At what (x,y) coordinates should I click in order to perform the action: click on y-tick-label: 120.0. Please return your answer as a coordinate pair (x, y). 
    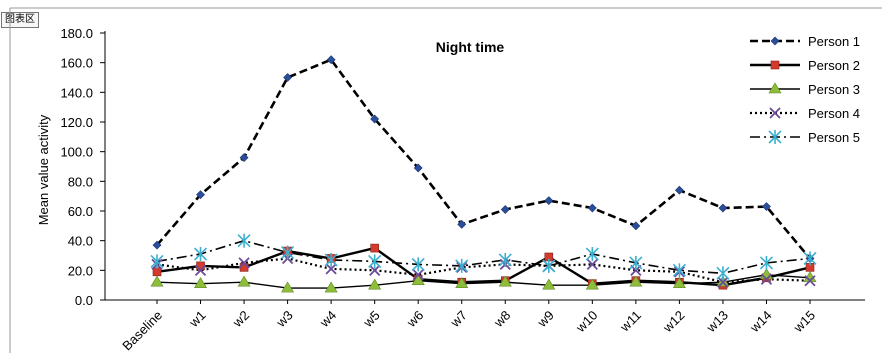
    Looking at the image, I should click on (76, 122).